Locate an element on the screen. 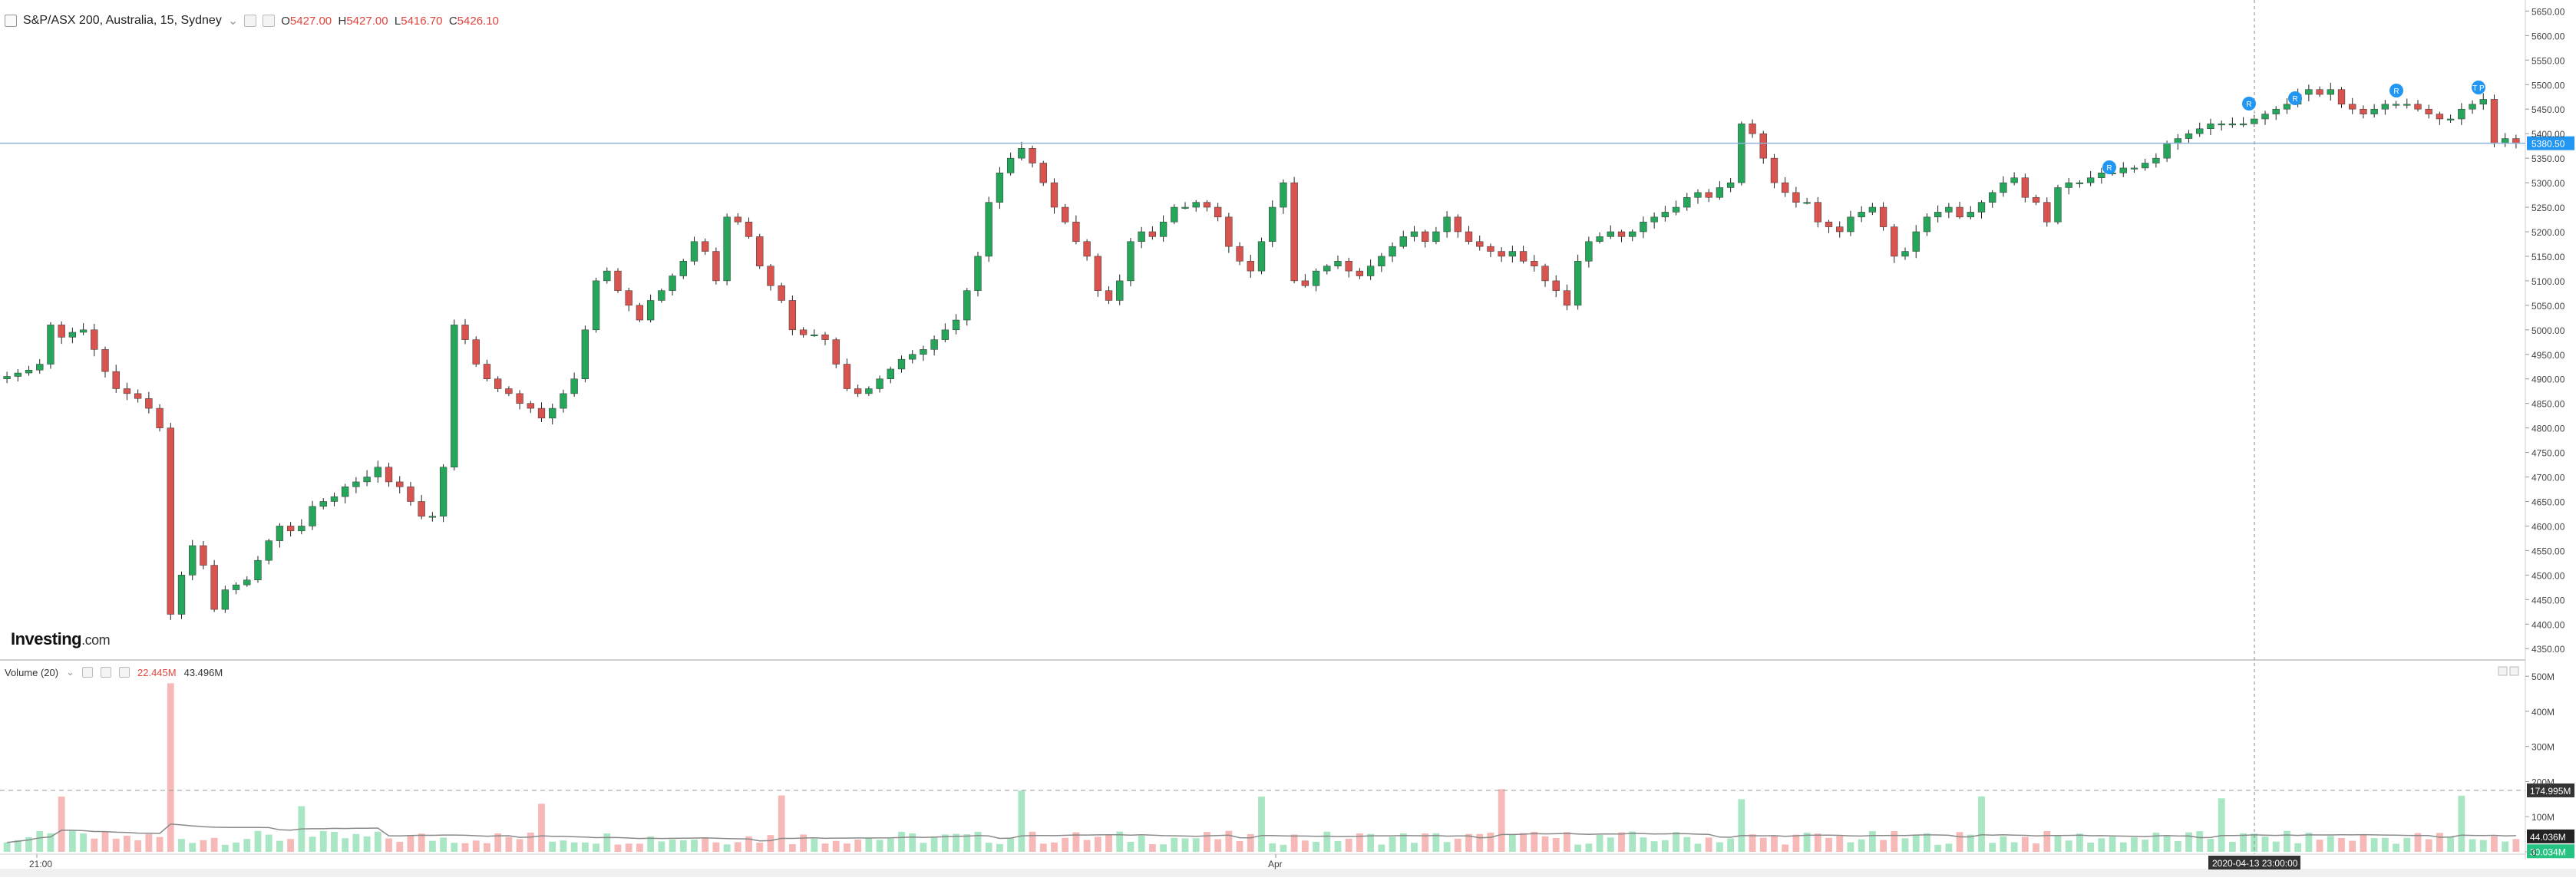 The image size is (2576, 881). price-tick-label: 4650.00 is located at coordinates (2548, 502).